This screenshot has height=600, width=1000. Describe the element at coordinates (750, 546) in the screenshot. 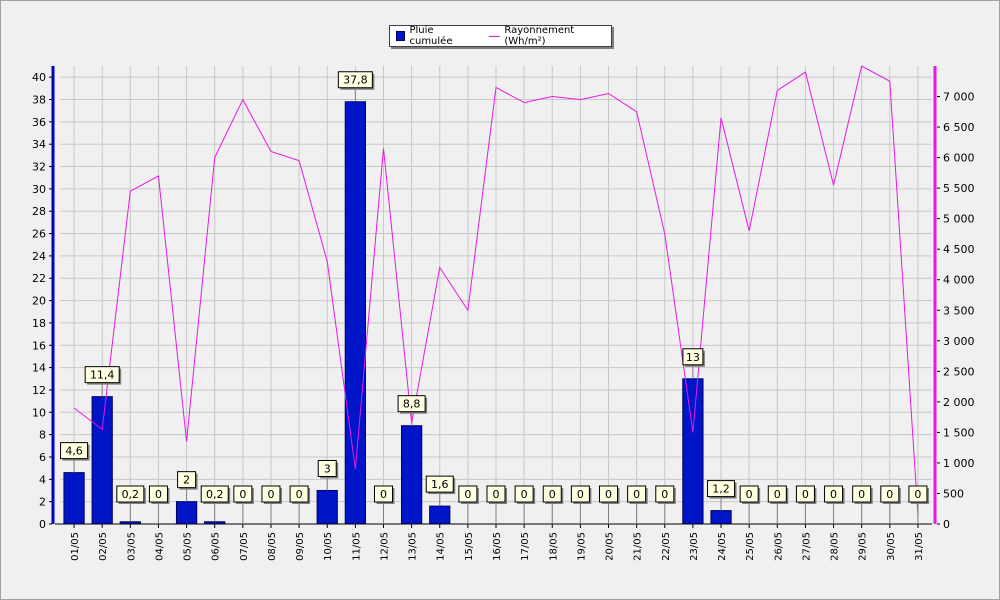

I see `x-tick-label: 25/05` at that location.